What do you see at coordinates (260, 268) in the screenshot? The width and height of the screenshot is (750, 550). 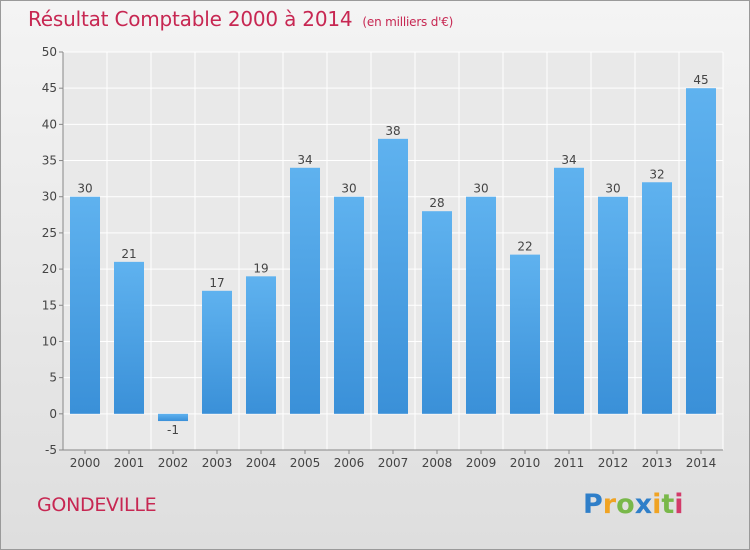 I see `value-label: 19` at bounding box center [260, 268].